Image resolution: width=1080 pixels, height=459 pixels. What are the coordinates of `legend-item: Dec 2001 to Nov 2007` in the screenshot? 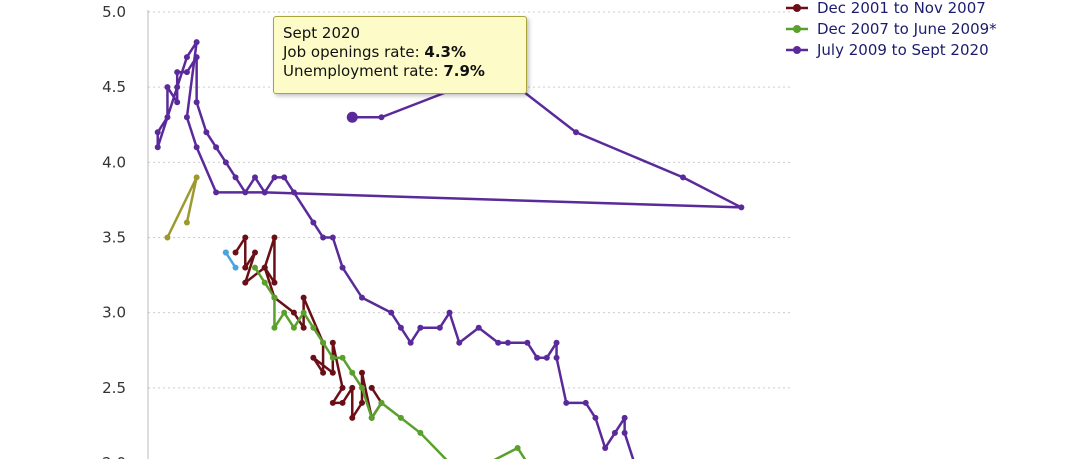 It's located at (886, 8).